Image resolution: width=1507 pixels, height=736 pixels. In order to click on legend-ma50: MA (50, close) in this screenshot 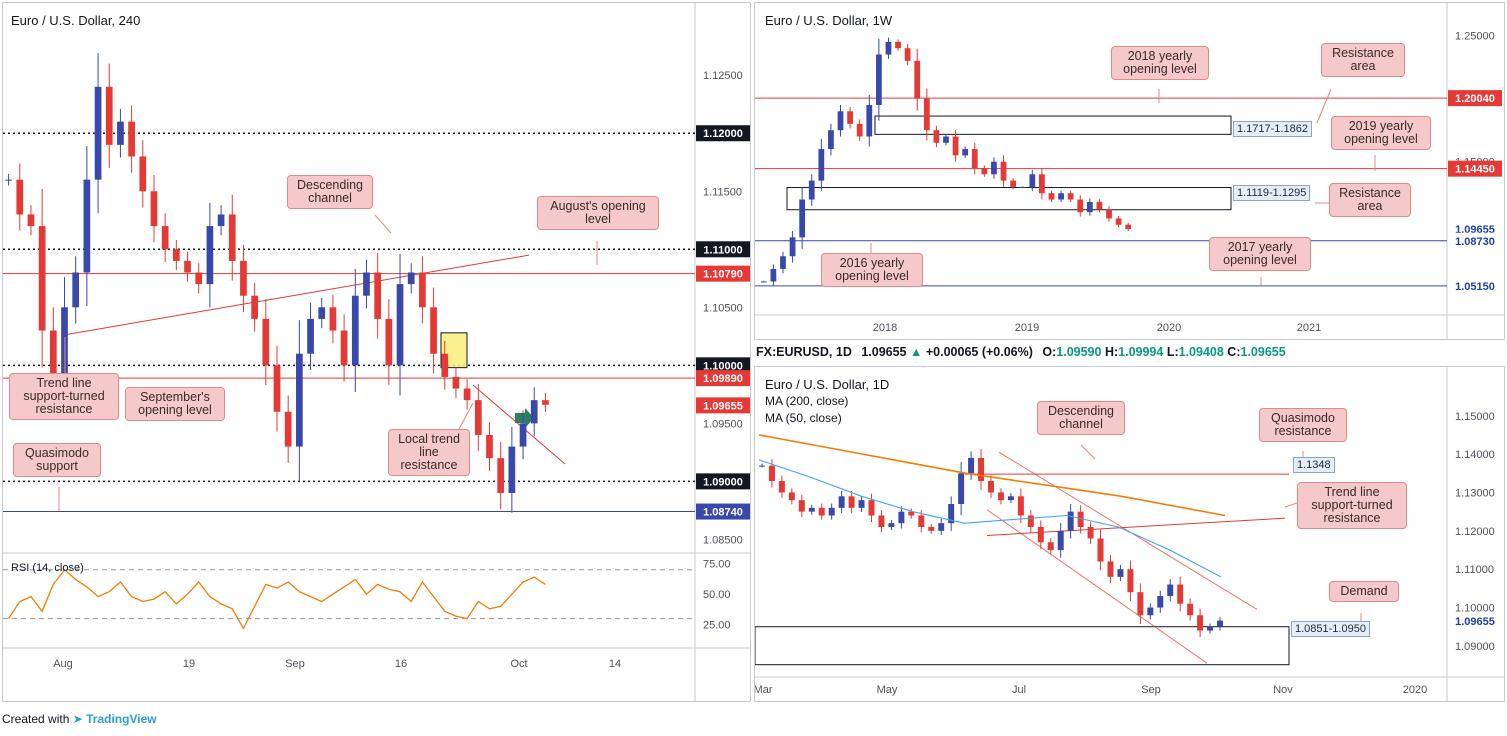, I will do `click(803, 418)`.